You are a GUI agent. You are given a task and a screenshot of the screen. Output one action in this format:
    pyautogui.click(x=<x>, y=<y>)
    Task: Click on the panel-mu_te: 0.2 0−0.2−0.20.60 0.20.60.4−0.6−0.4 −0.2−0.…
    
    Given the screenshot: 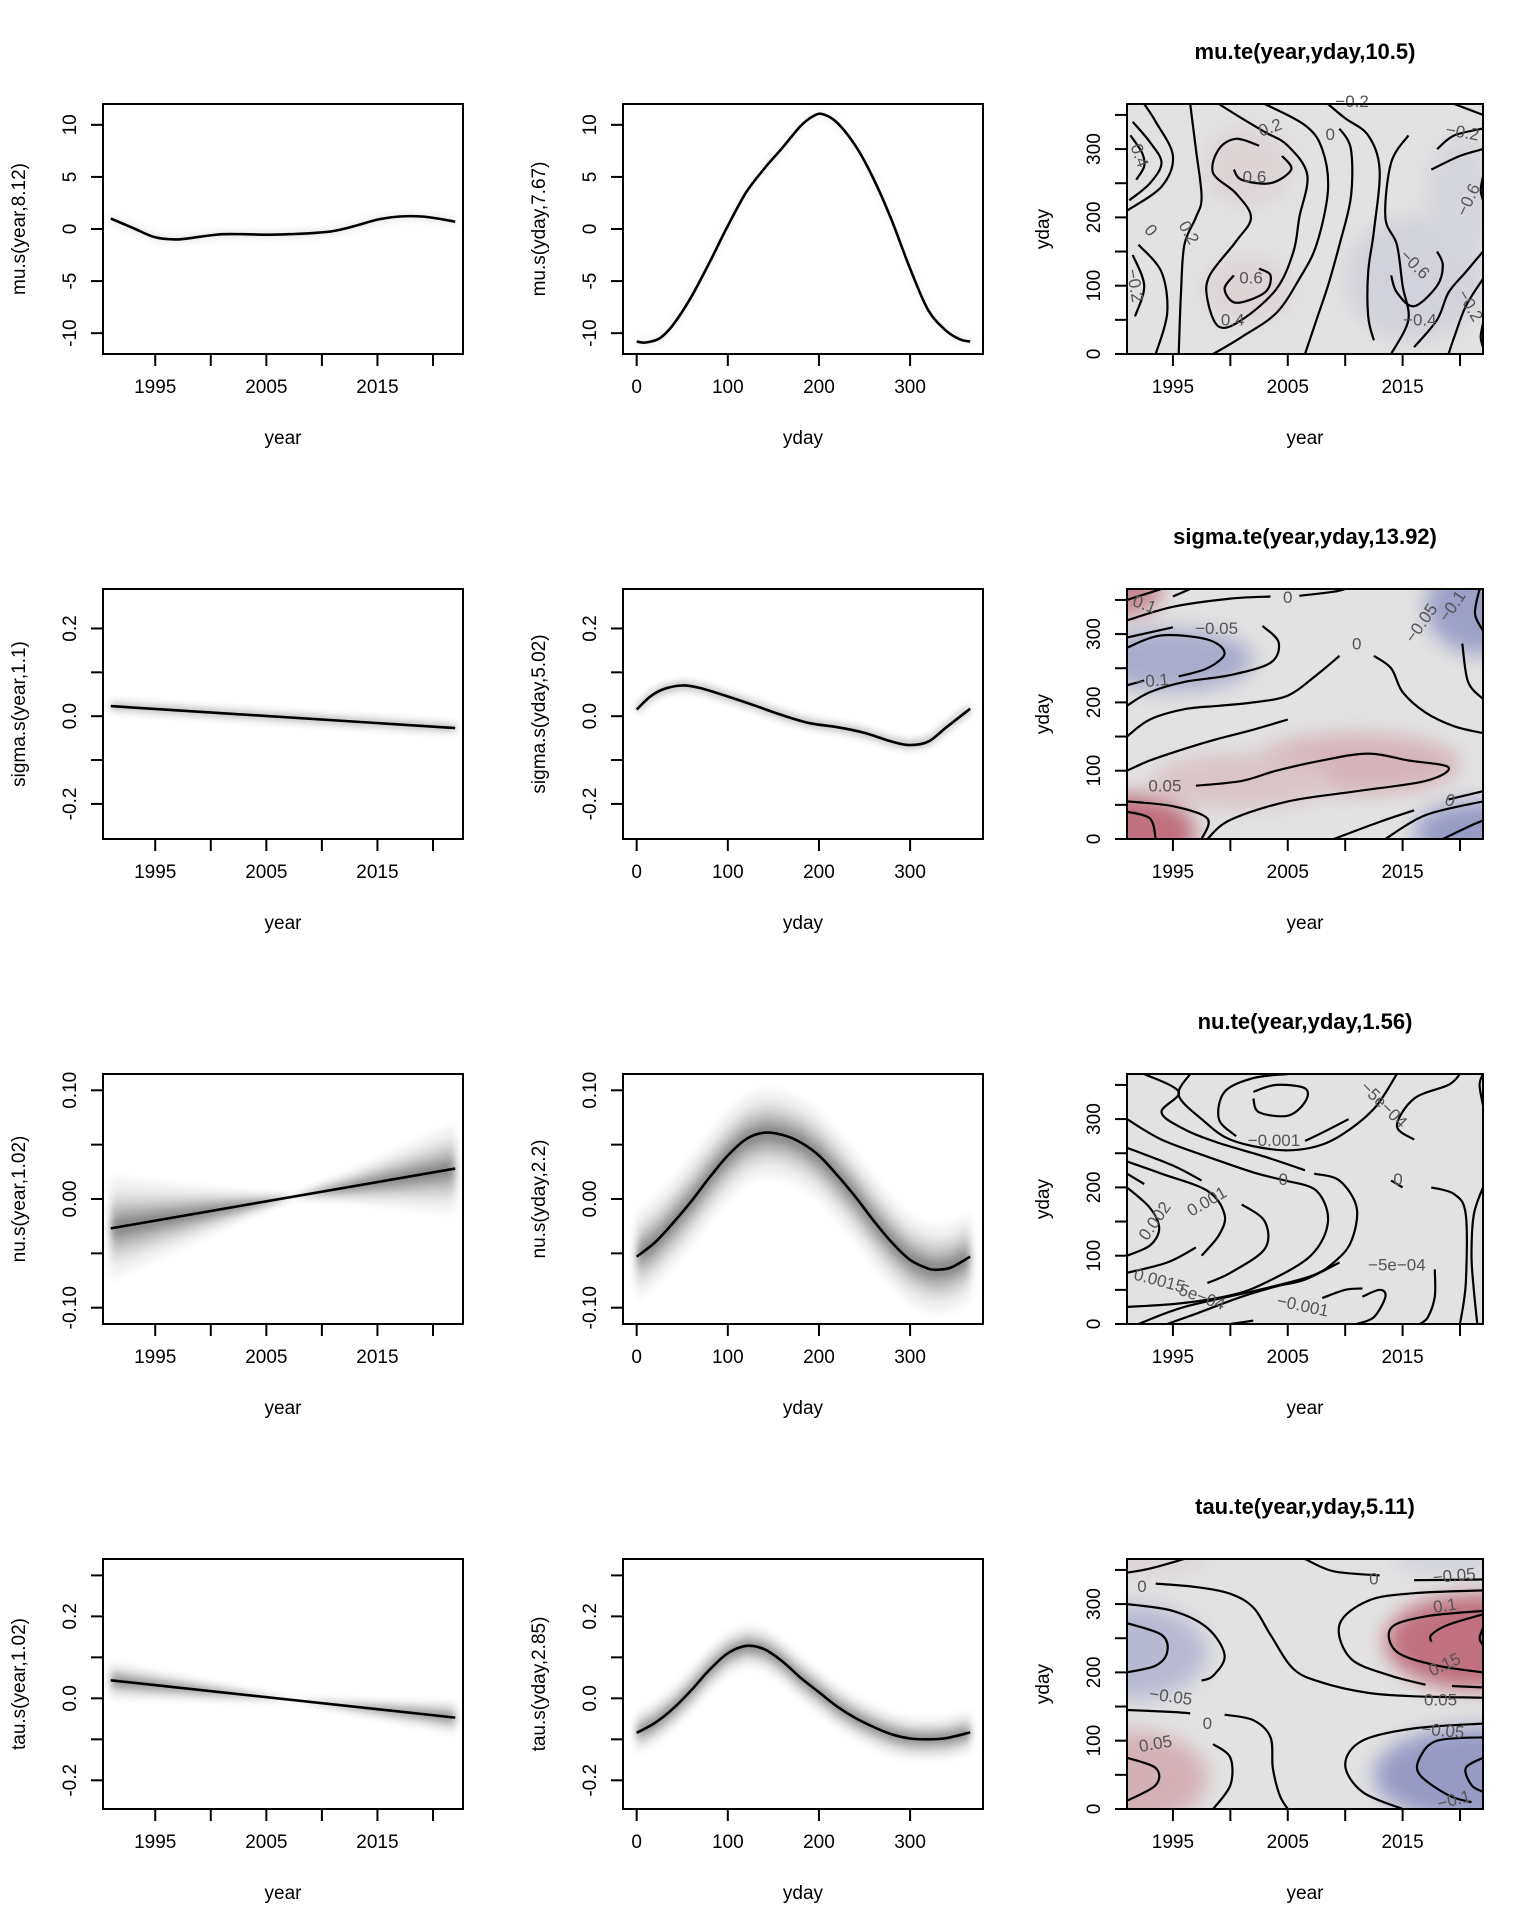 What is the action you would take?
    pyautogui.click(x=1260, y=244)
    